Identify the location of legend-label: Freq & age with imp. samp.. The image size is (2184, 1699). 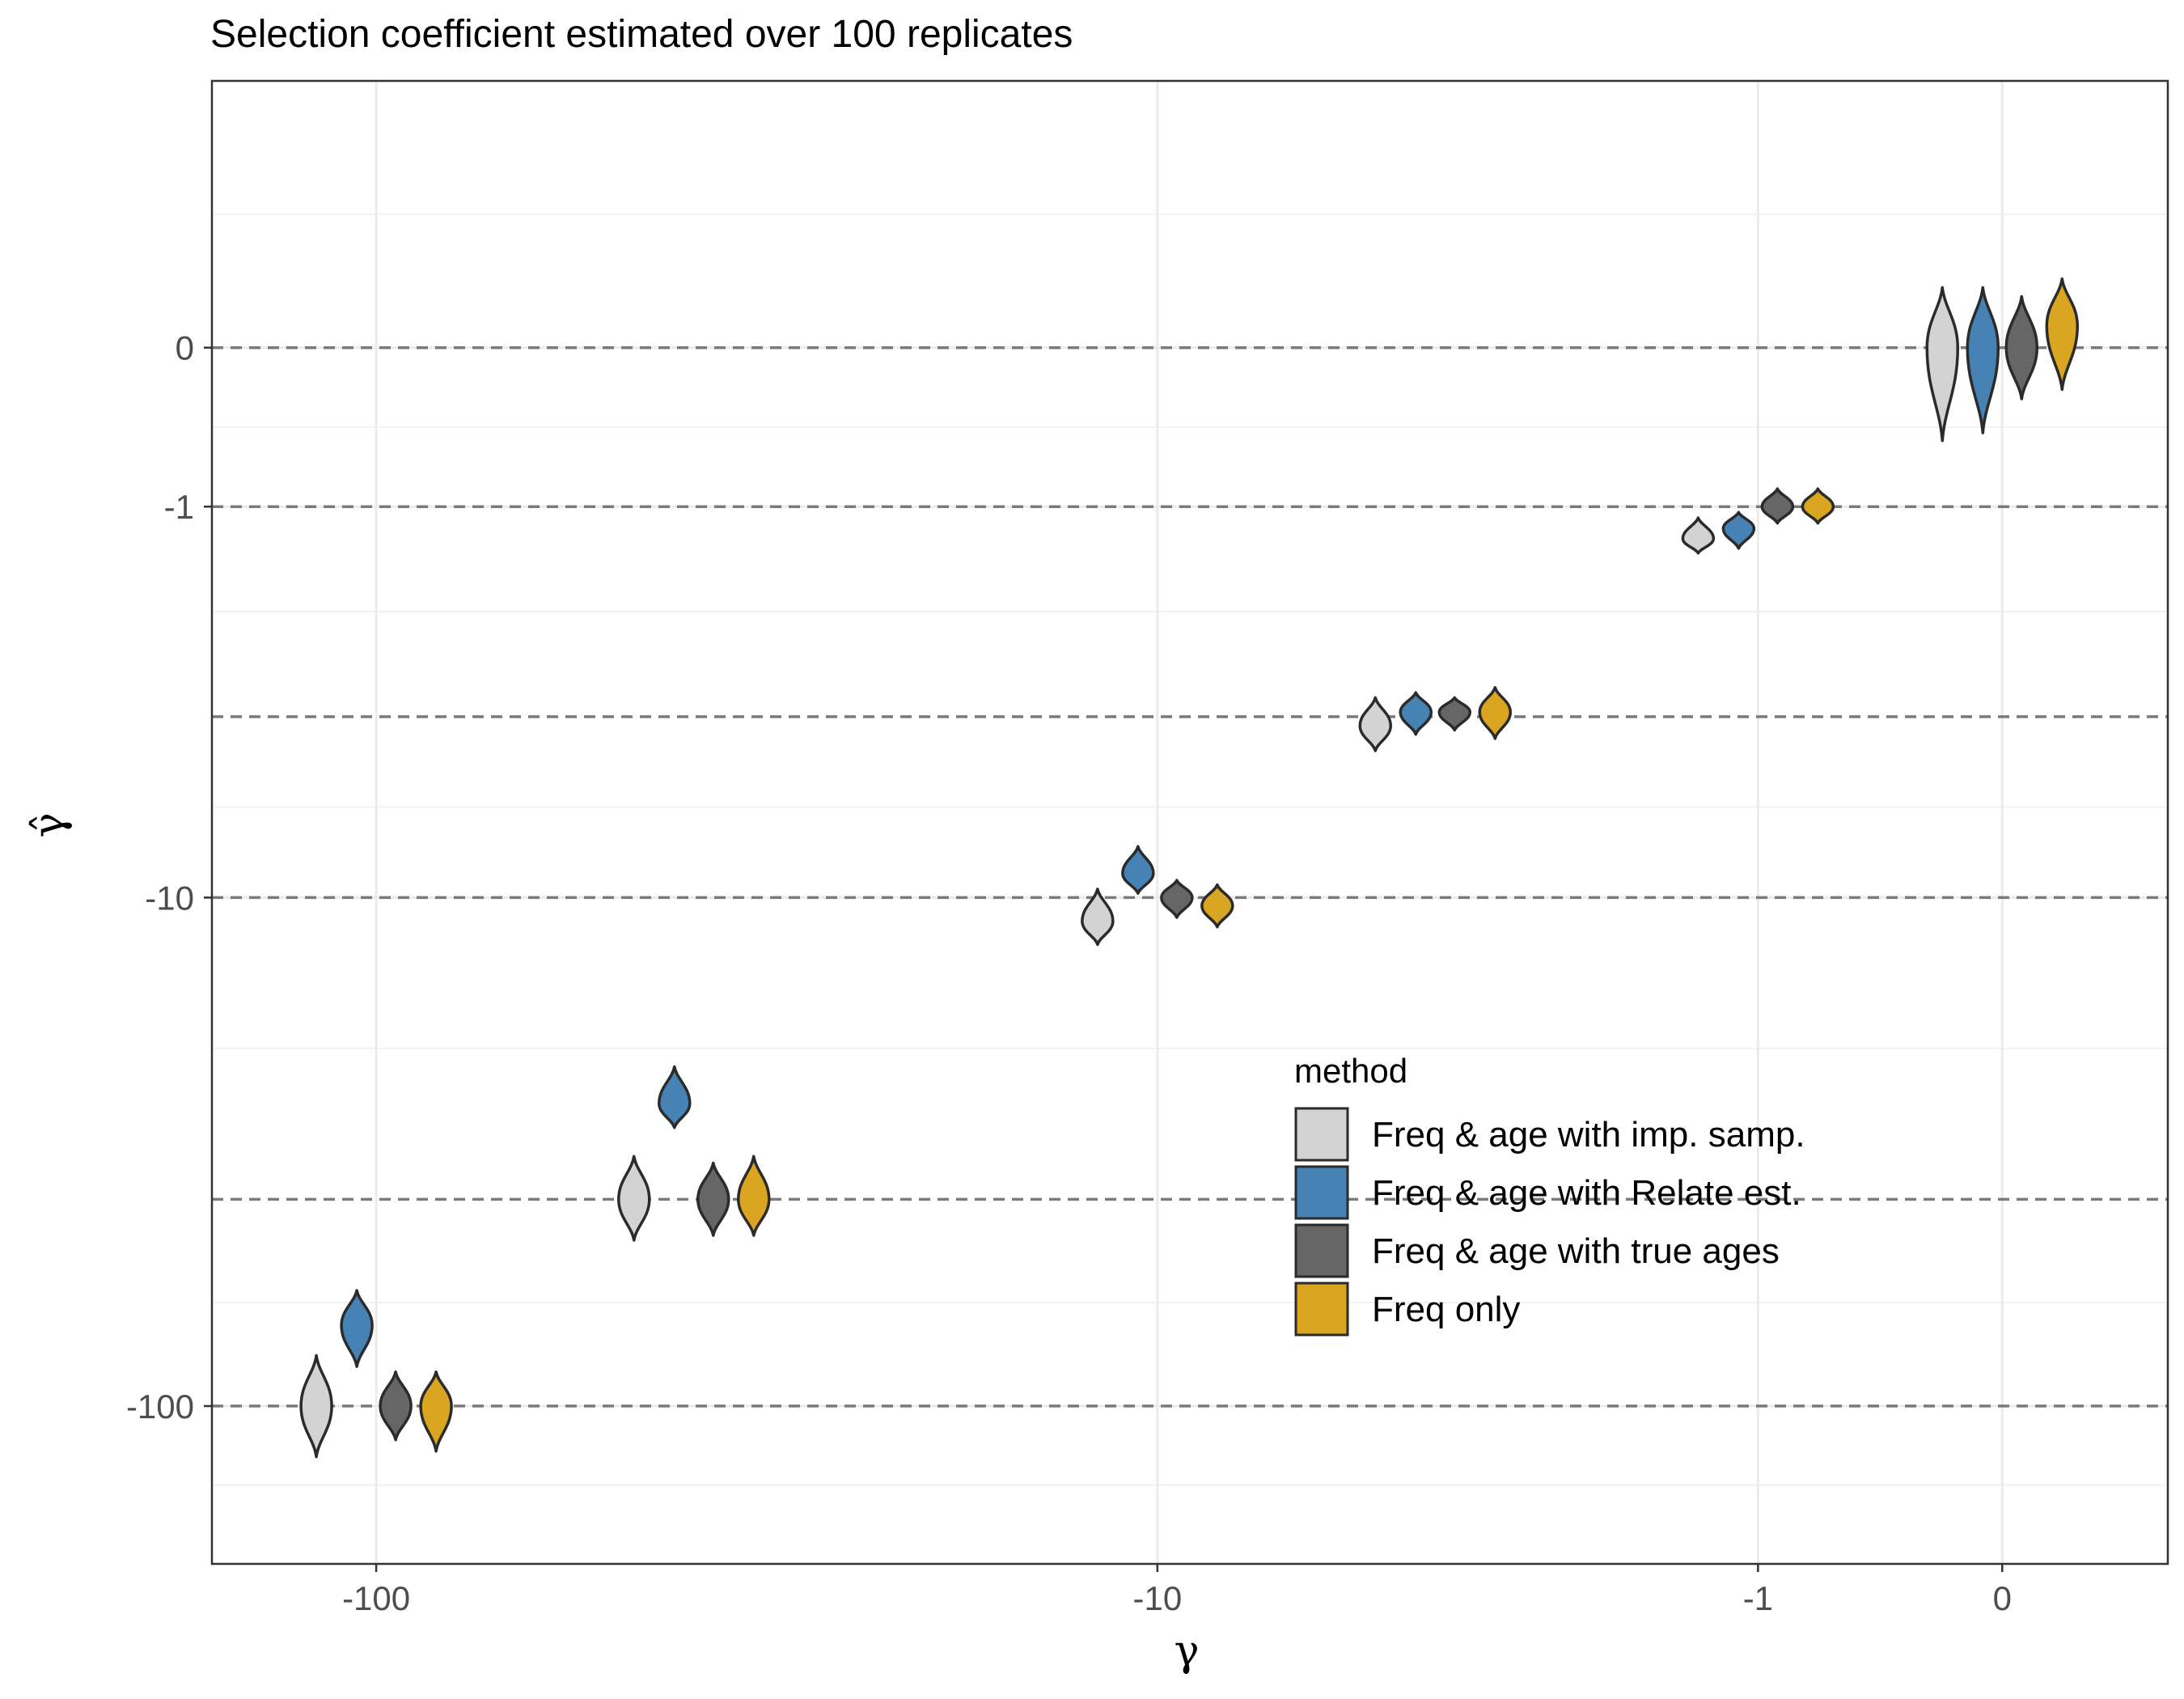
(1588, 1135).